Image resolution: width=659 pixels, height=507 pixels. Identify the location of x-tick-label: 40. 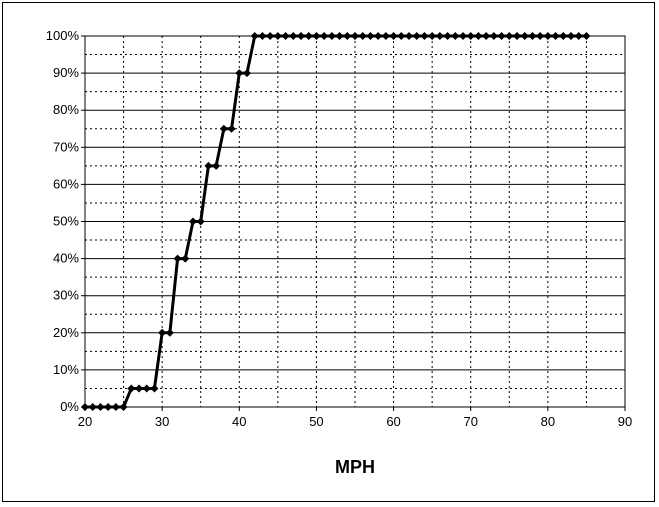
(239, 421).